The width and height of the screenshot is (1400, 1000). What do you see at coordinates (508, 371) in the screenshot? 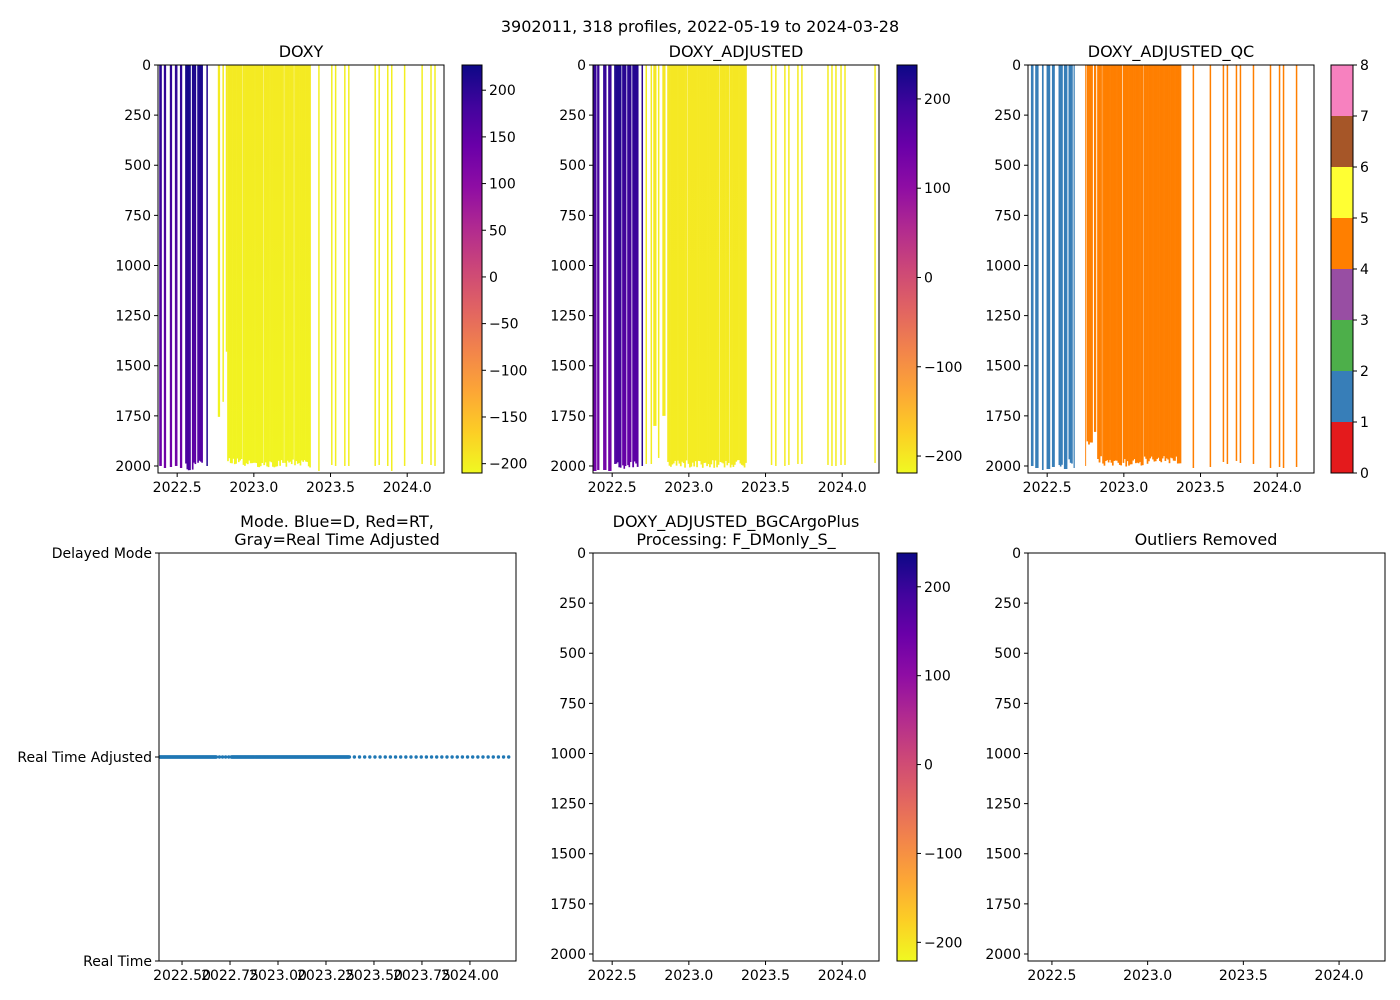
I see `colorbar-tick-label: −100` at bounding box center [508, 371].